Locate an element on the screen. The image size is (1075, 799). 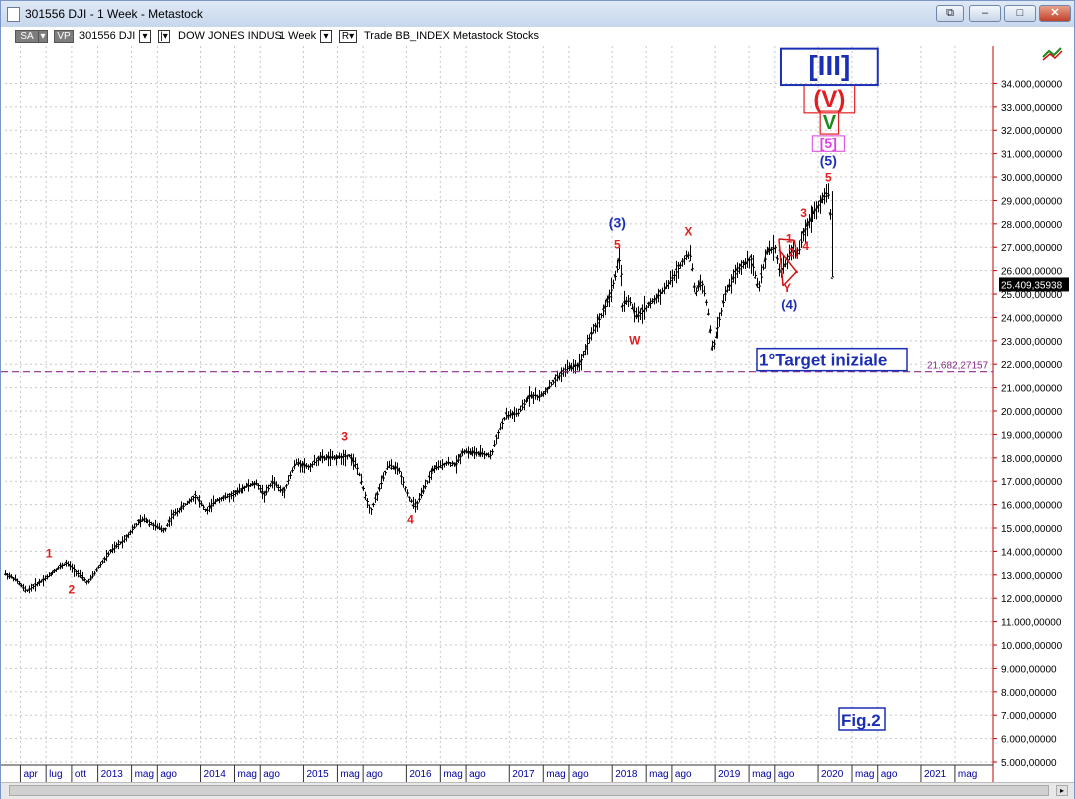
security-name: DOW JONES INDUS is located at coordinates (230, 36).